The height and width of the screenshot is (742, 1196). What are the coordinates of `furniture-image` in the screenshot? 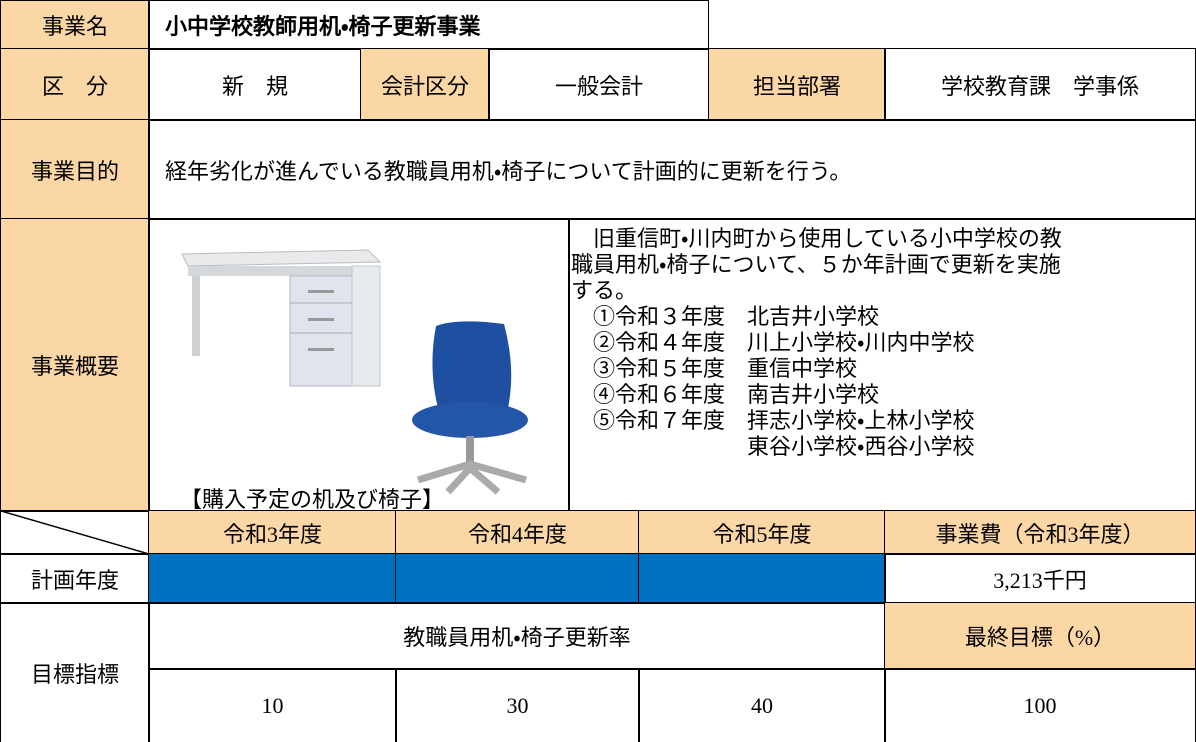 It's located at (354, 372).